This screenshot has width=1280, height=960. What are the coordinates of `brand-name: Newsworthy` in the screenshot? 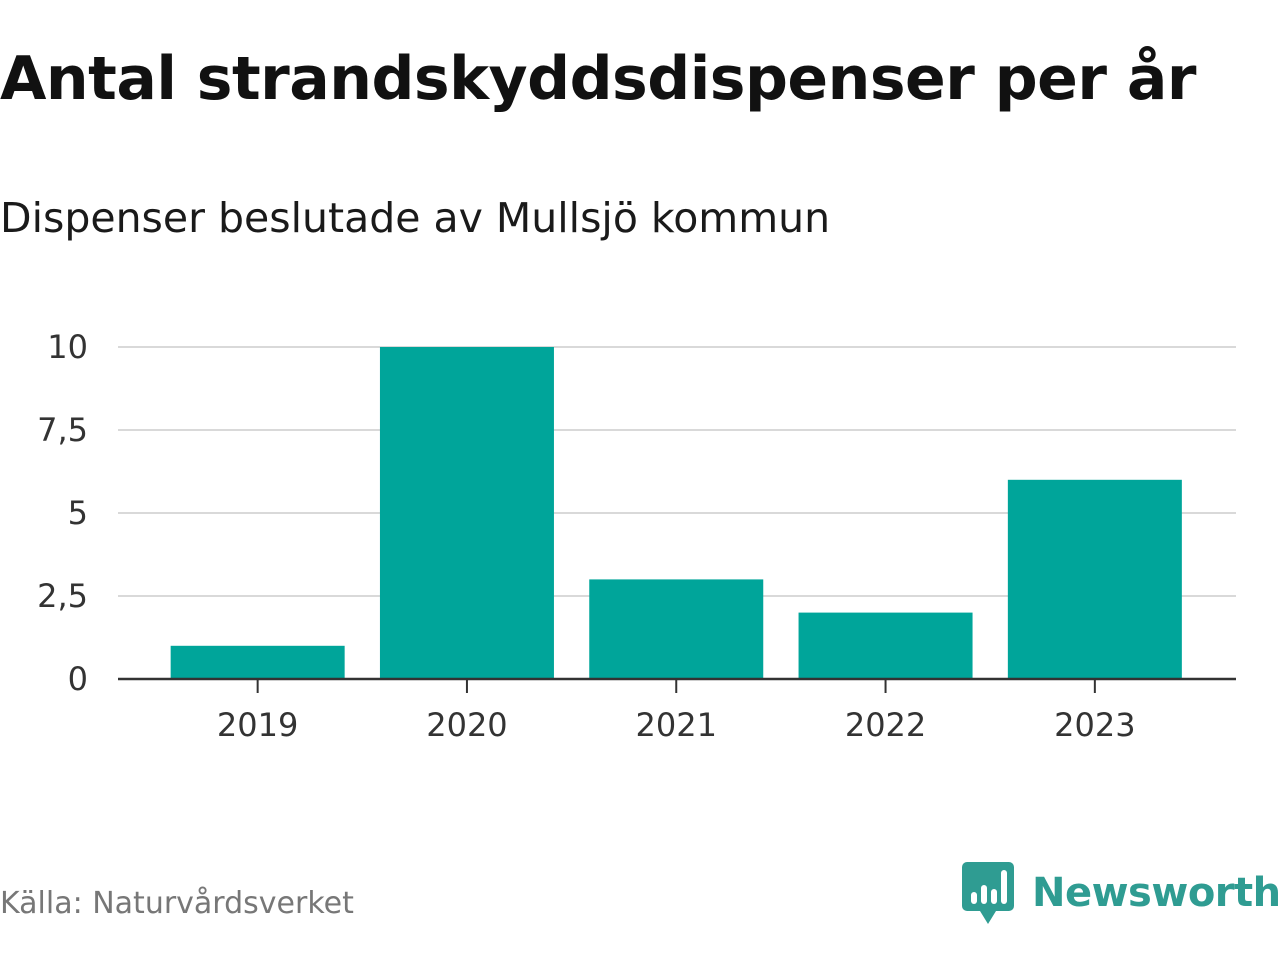 It's located at (1156, 893).